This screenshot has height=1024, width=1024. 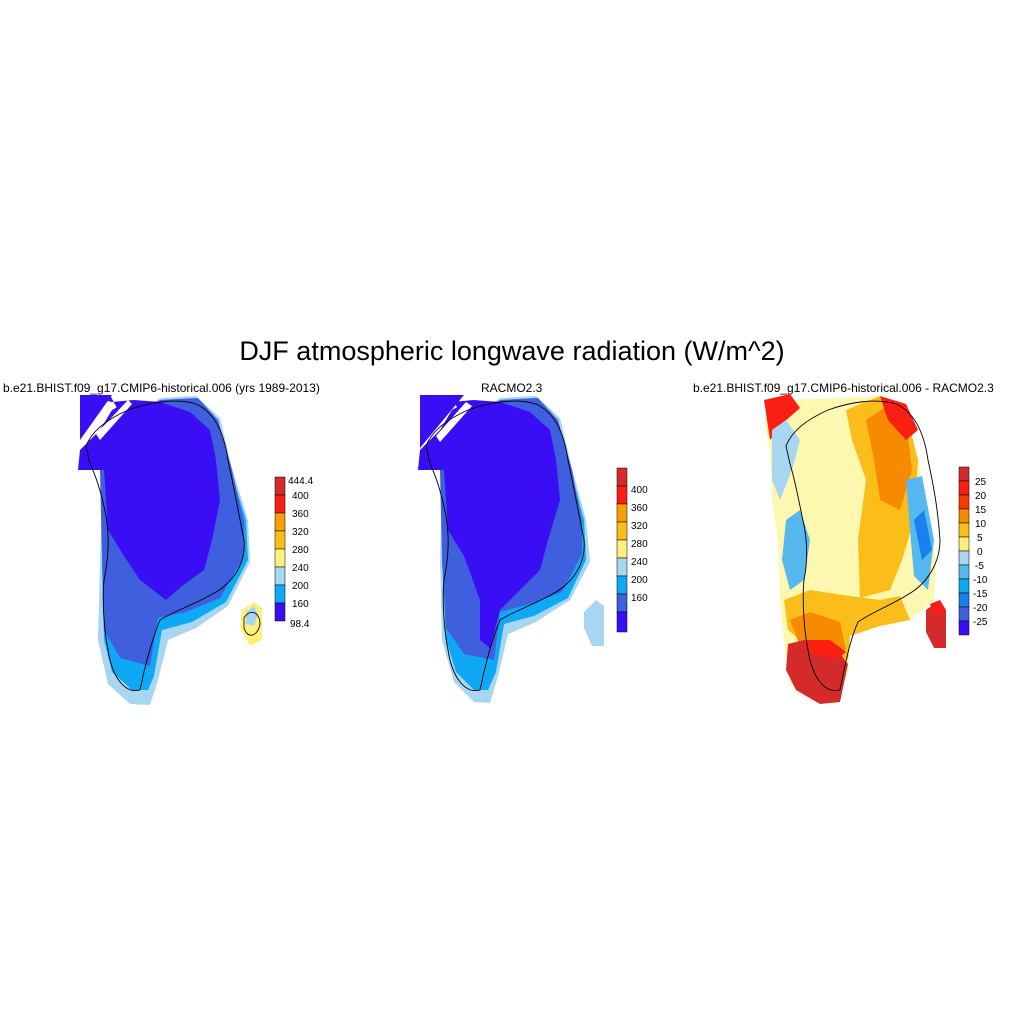 I want to click on iceland-bright, so click(x=937, y=608).